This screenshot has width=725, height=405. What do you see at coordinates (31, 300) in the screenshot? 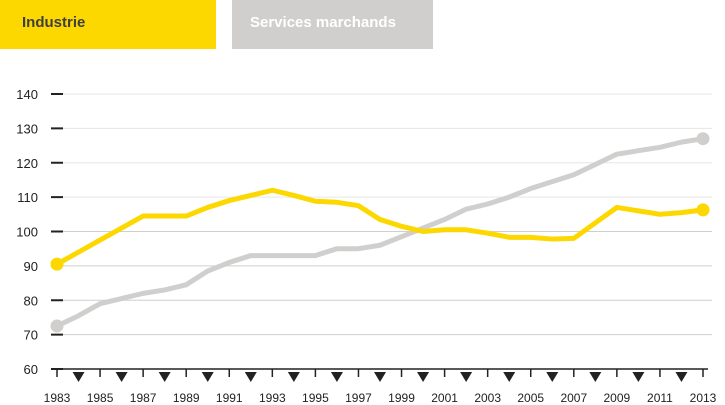
I see `y-tick-label: 80` at bounding box center [31, 300].